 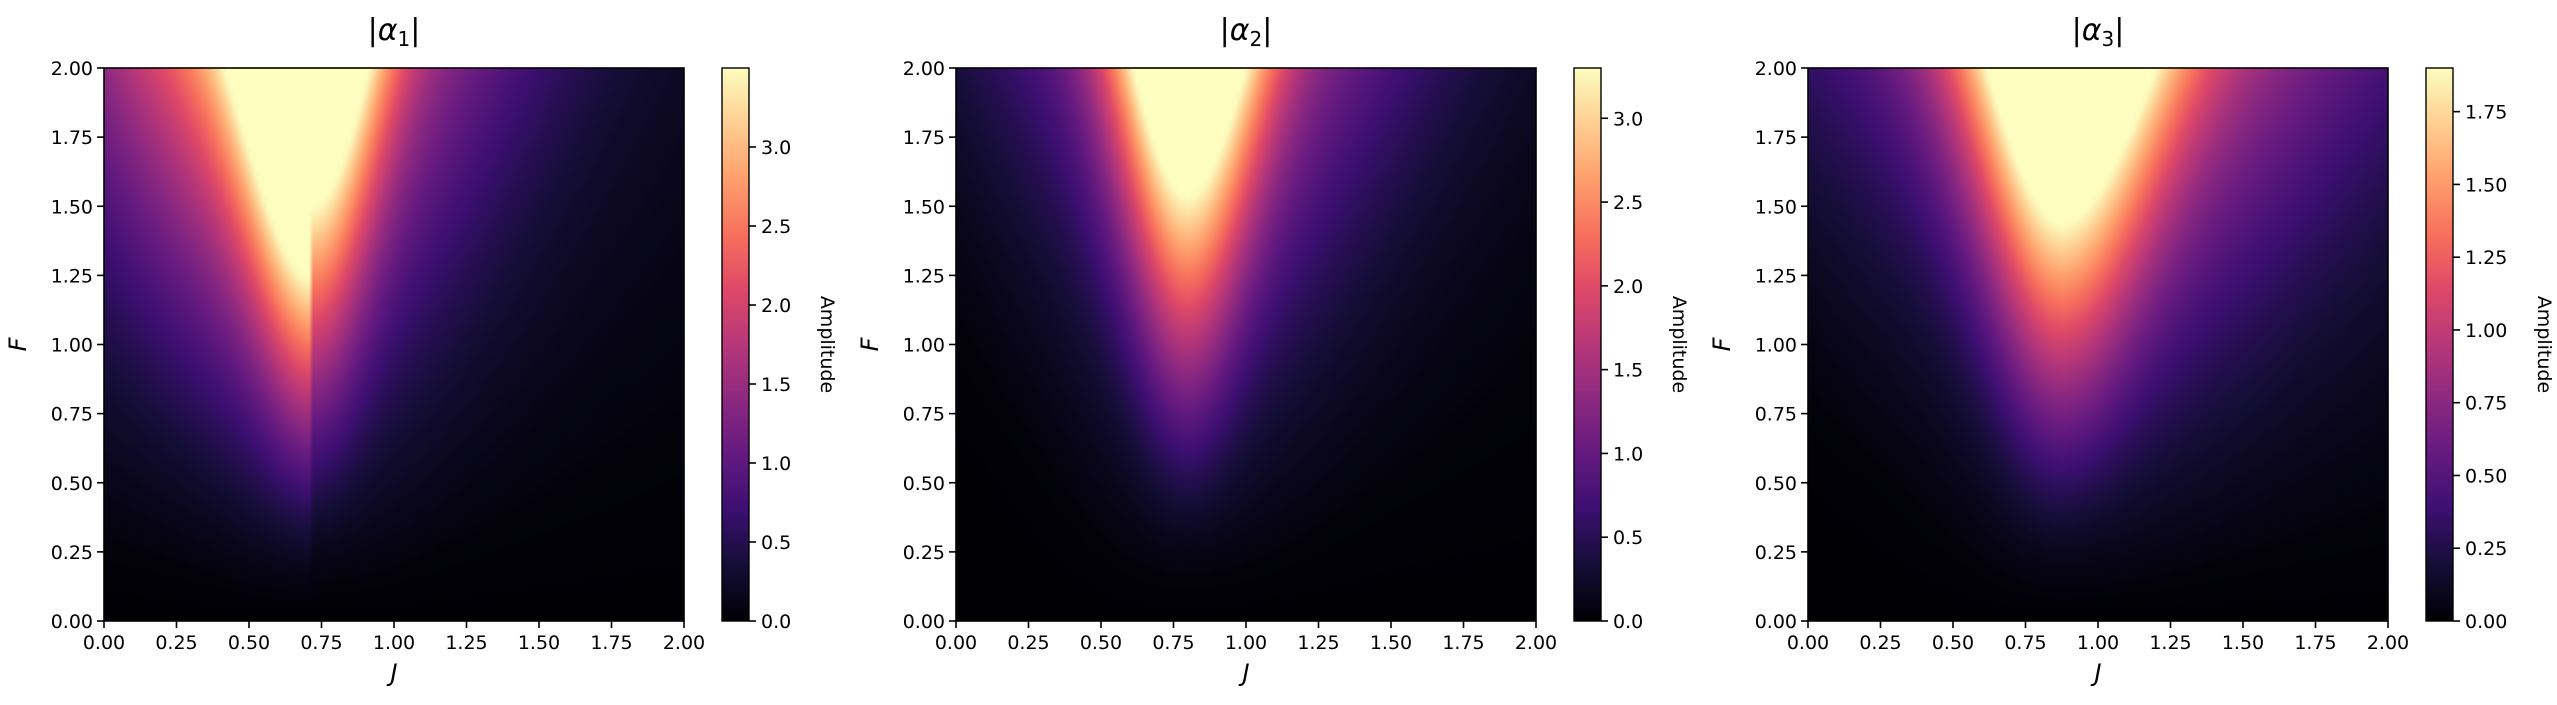 What do you see at coordinates (2486, 622) in the screenshot?
I see `colorbar-tick-label: 0.00` at bounding box center [2486, 622].